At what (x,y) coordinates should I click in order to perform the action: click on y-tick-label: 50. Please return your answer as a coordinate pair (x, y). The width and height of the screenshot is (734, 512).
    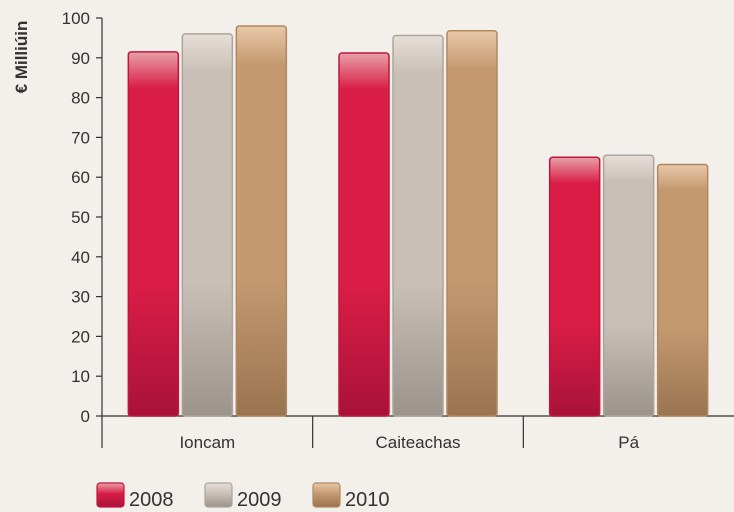
    Looking at the image, I should click on (80, 217).